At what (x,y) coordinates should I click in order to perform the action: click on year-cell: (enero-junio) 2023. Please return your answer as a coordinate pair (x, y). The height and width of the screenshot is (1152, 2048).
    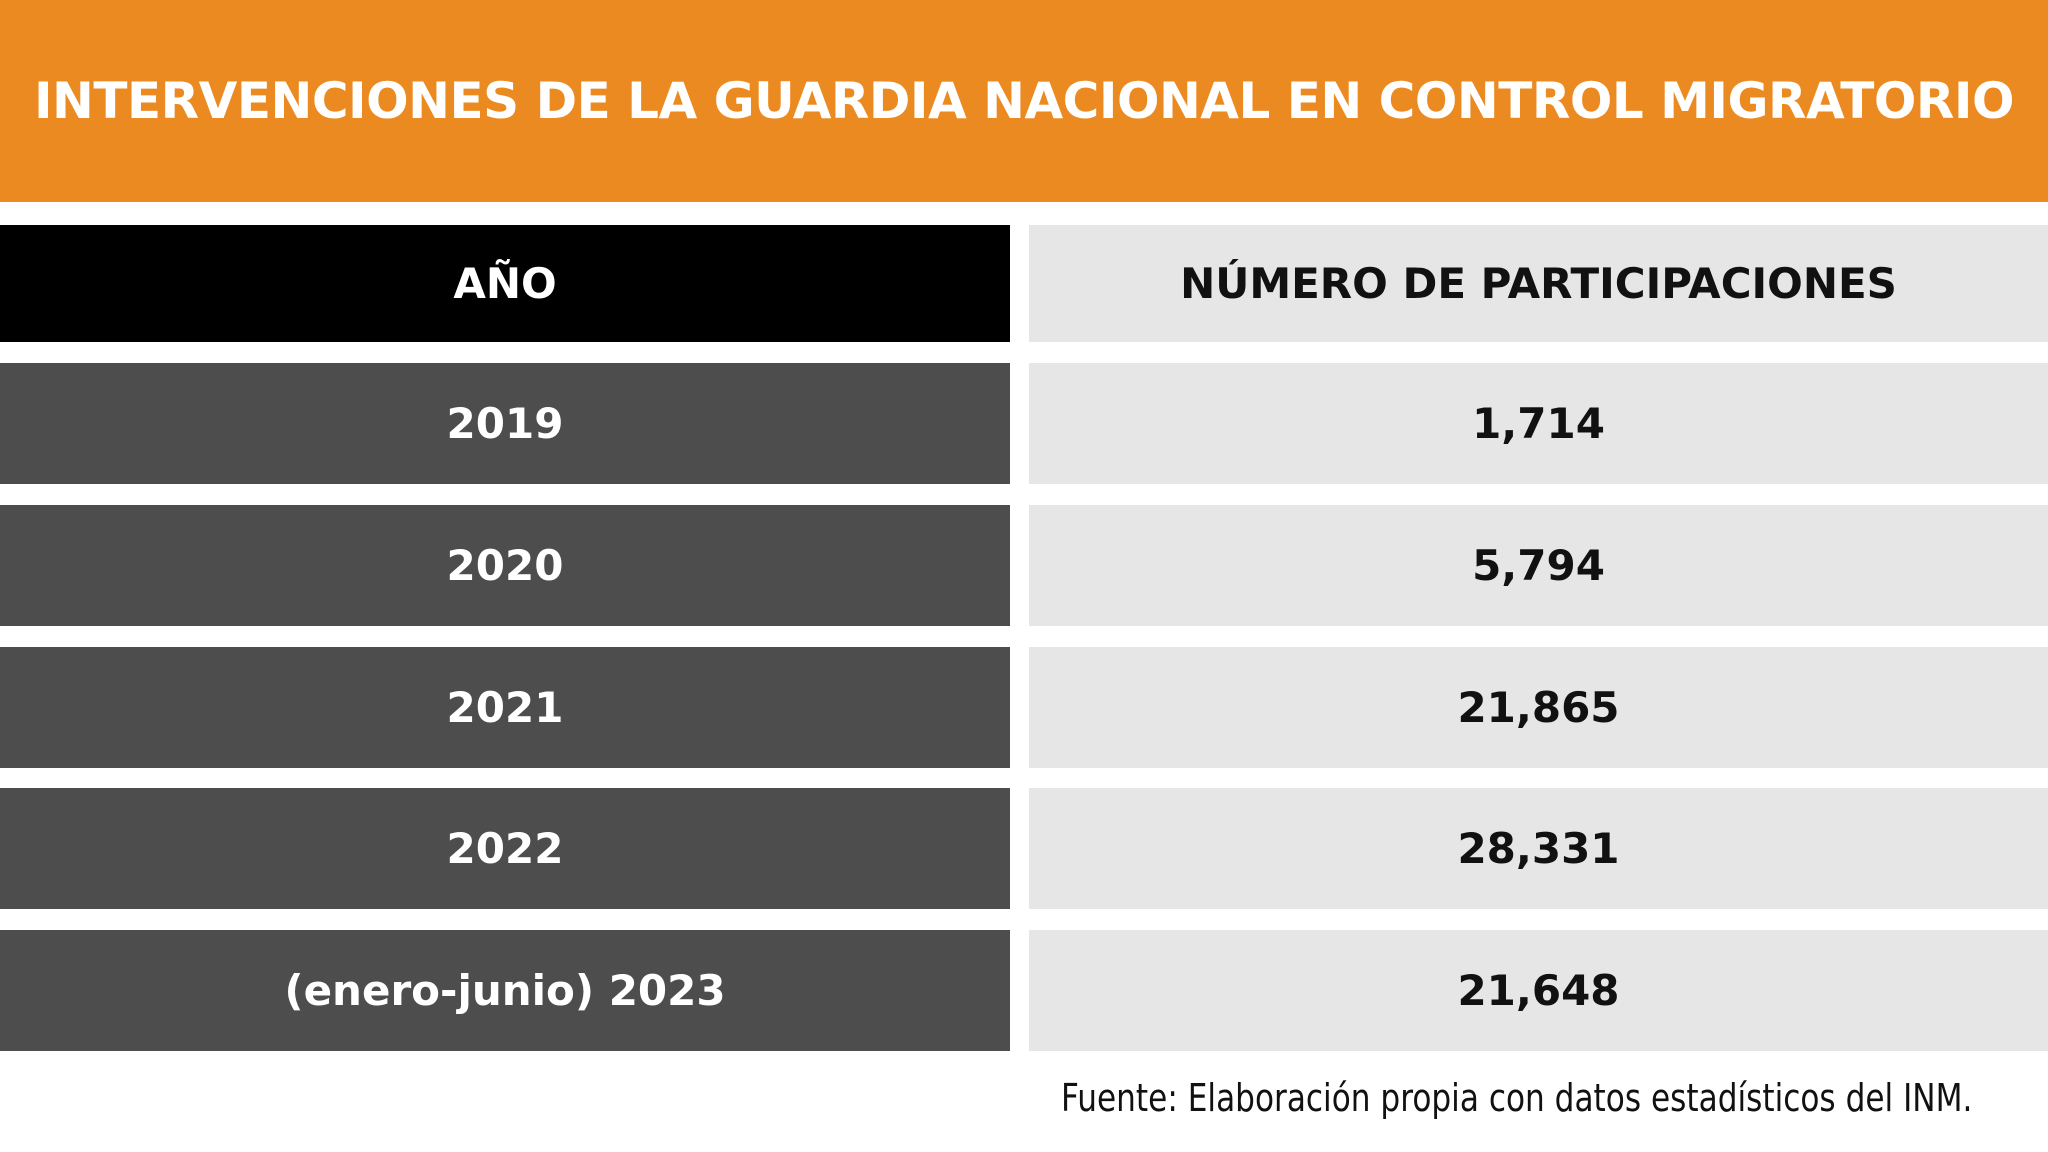
    Looking at the image, I should click on (505, 991).